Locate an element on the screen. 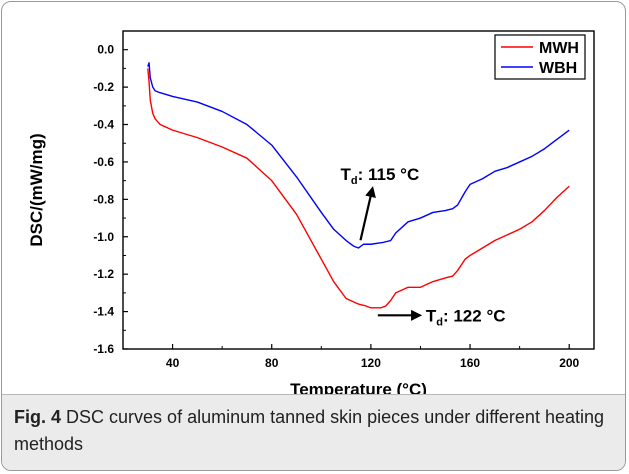  y-tick-label: 0.0 is located at coordinates (105, 50).